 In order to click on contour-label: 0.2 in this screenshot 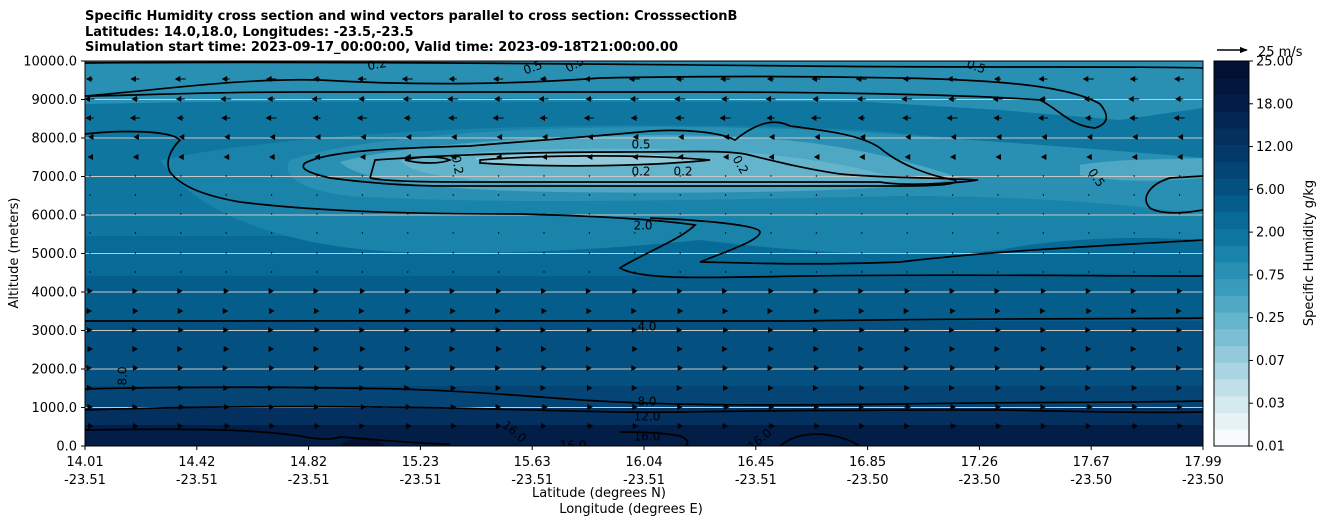, I will do `click(457, 164)`.